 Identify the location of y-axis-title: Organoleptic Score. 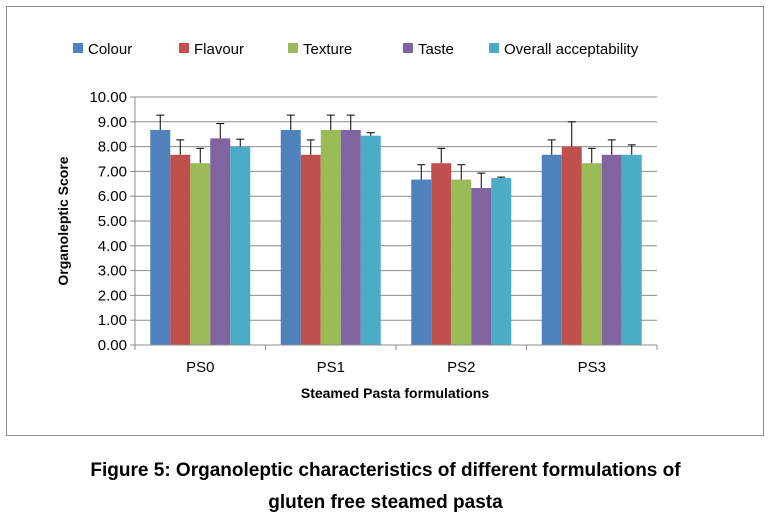
(63, 220).